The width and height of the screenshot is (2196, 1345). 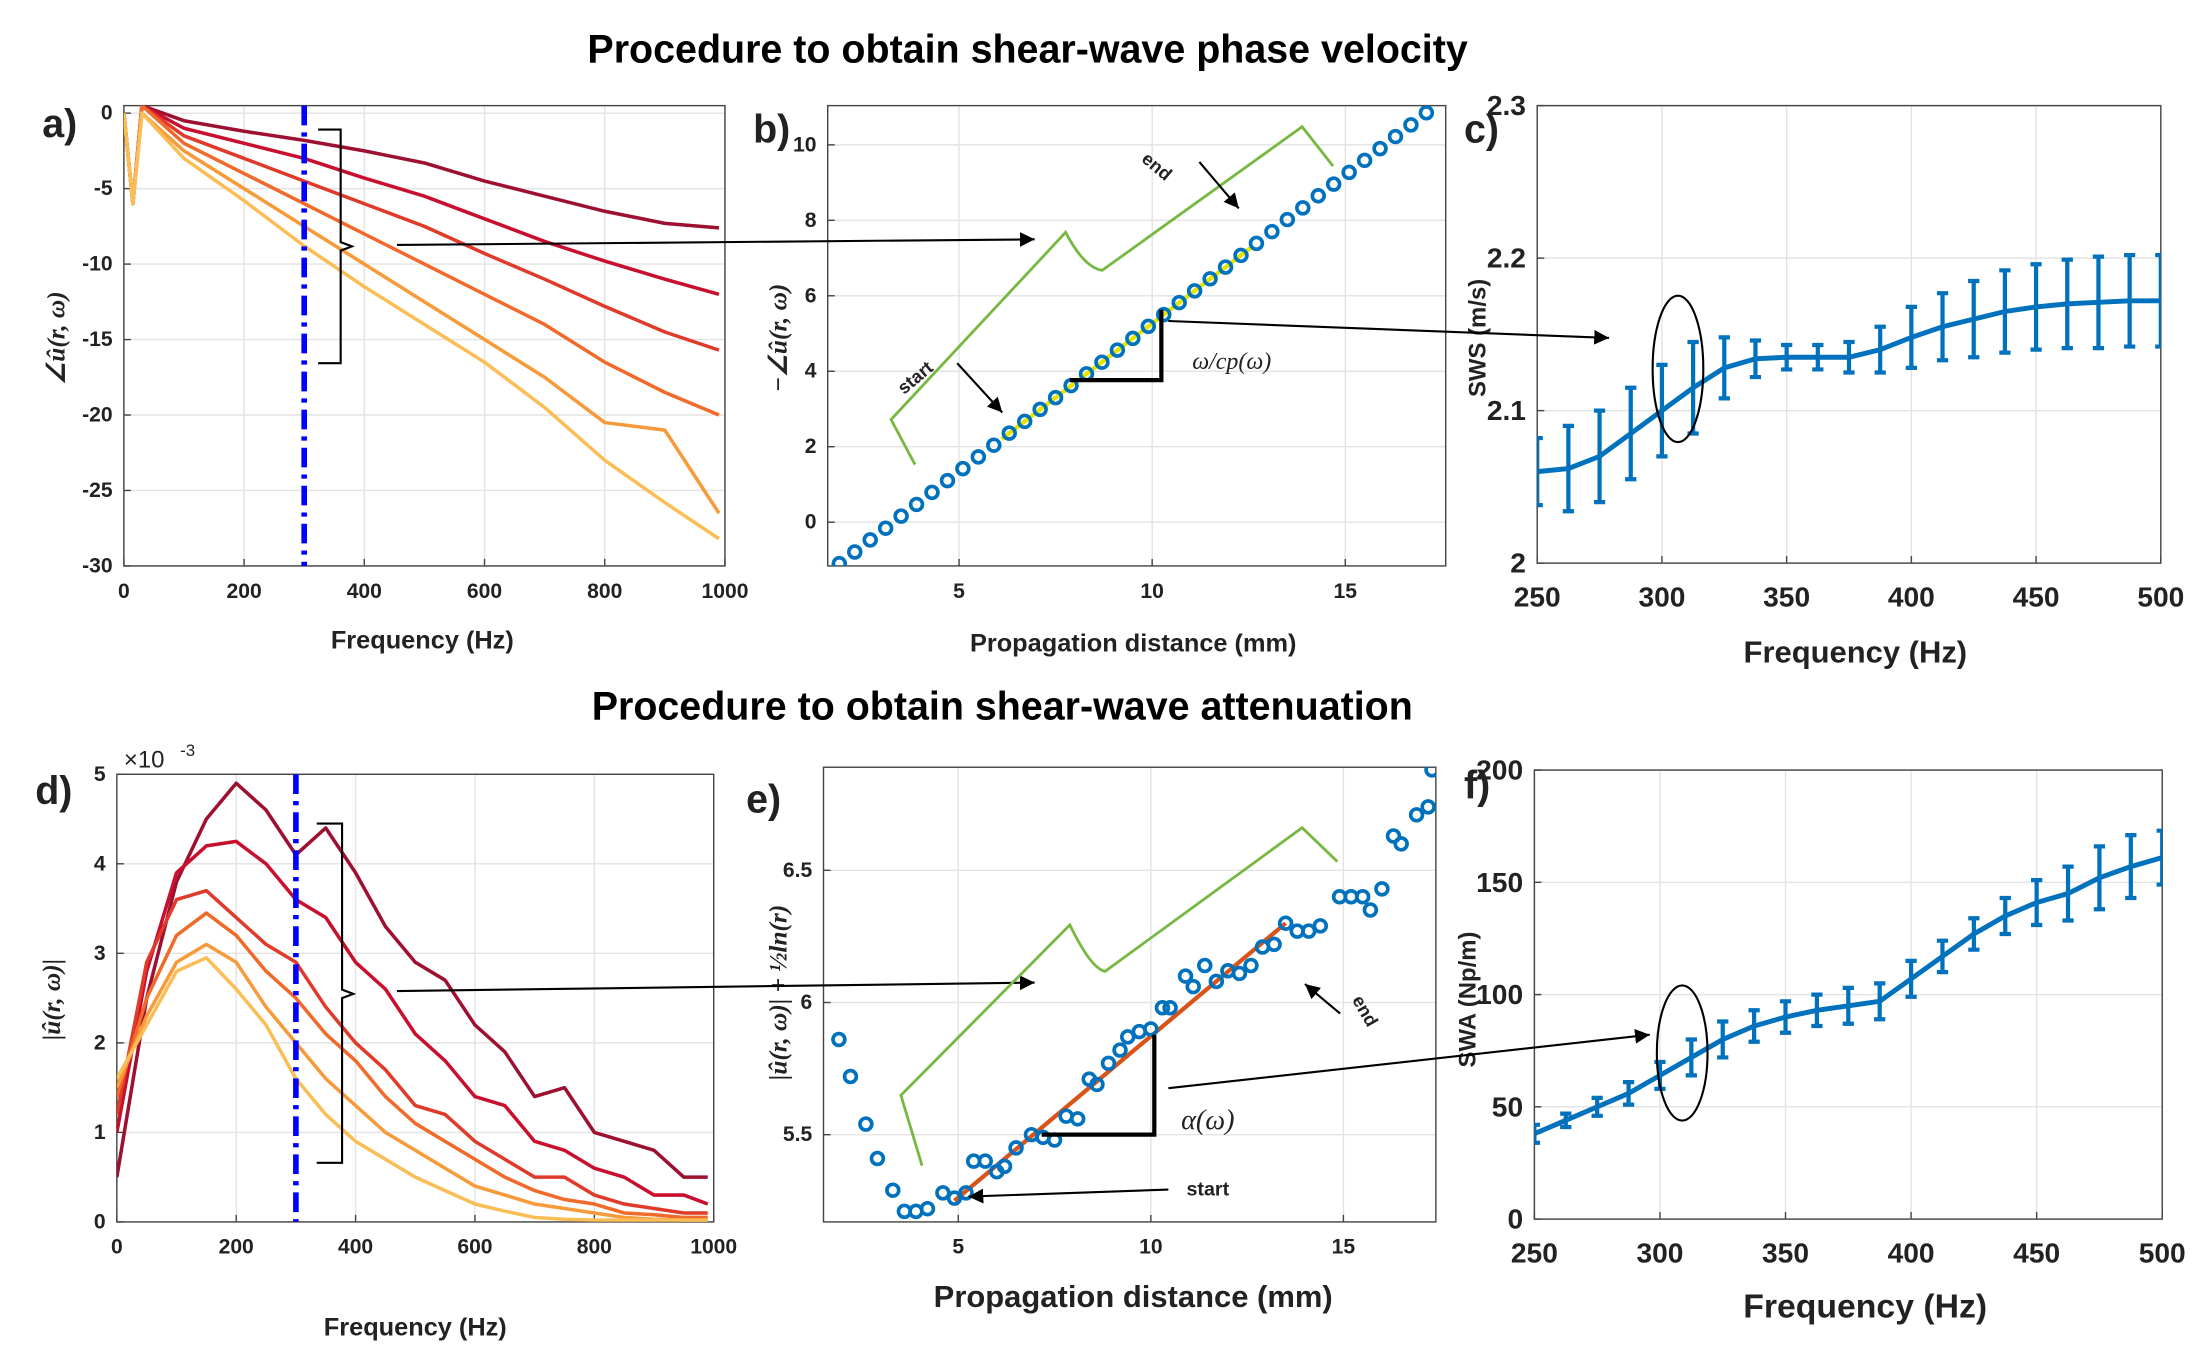 I want to click on brace, so click(x=1112, y=295).